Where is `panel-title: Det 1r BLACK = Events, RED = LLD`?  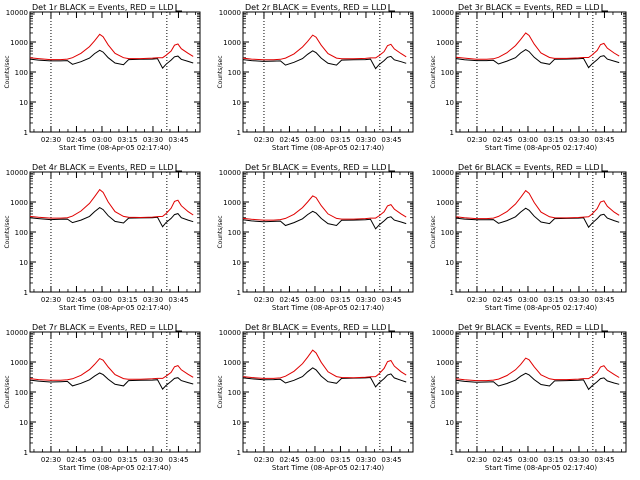
panel-title: Det 1r BLACK = Events, RED = LLD is located at coordinates (103, 7).